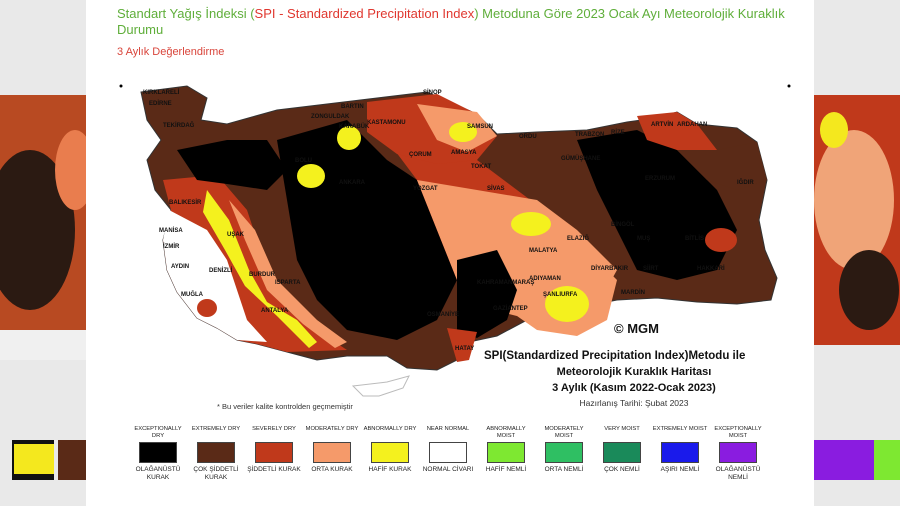  I want to click on legend-turkish-label: HAFİF KURAK, so click(390, 469).